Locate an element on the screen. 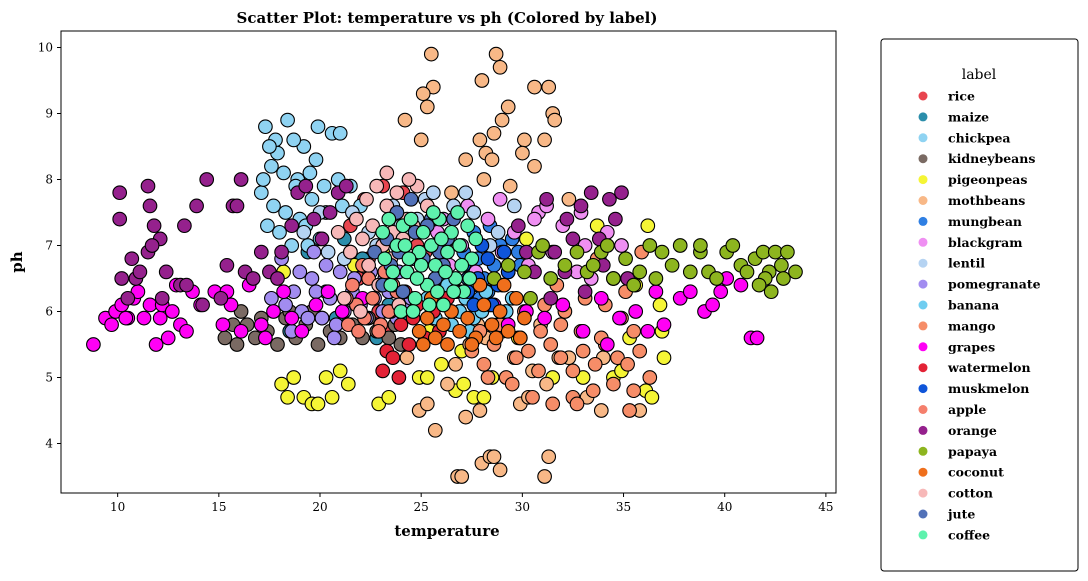 The image size is (1088, 581). data-point-jute is located at coordinates (403, 292).